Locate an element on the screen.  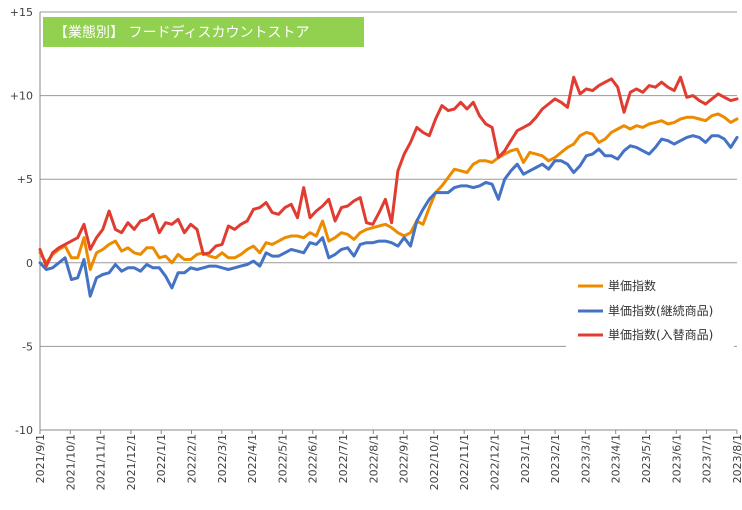
legend-label-replaced-items: 単価指数(入替商品) is located at coordinates (660, 334).